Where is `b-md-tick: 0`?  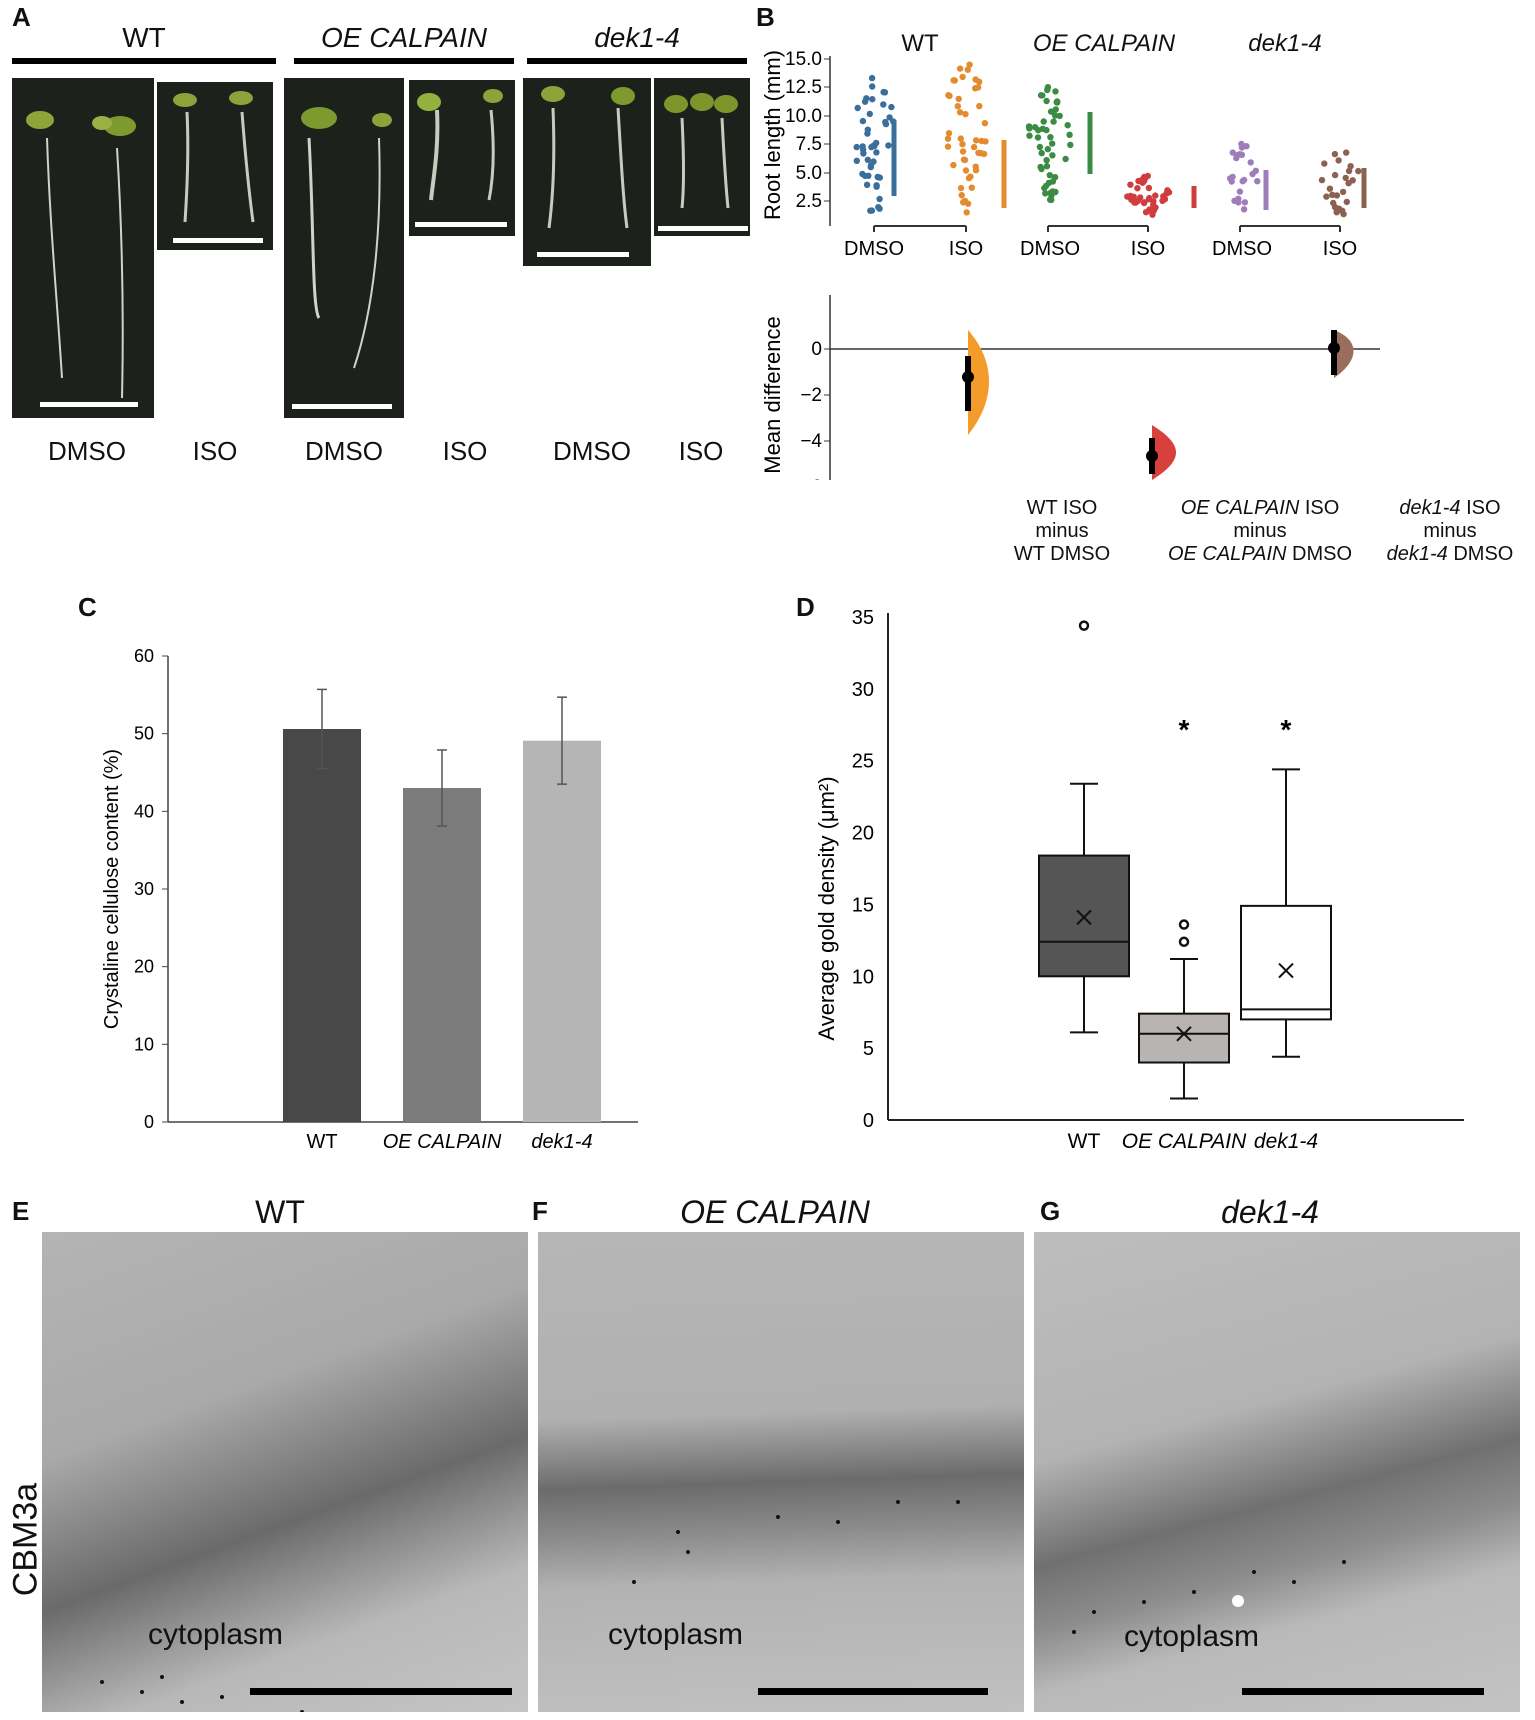
b-md-tick: 0 is located at coordinates (816, 349).